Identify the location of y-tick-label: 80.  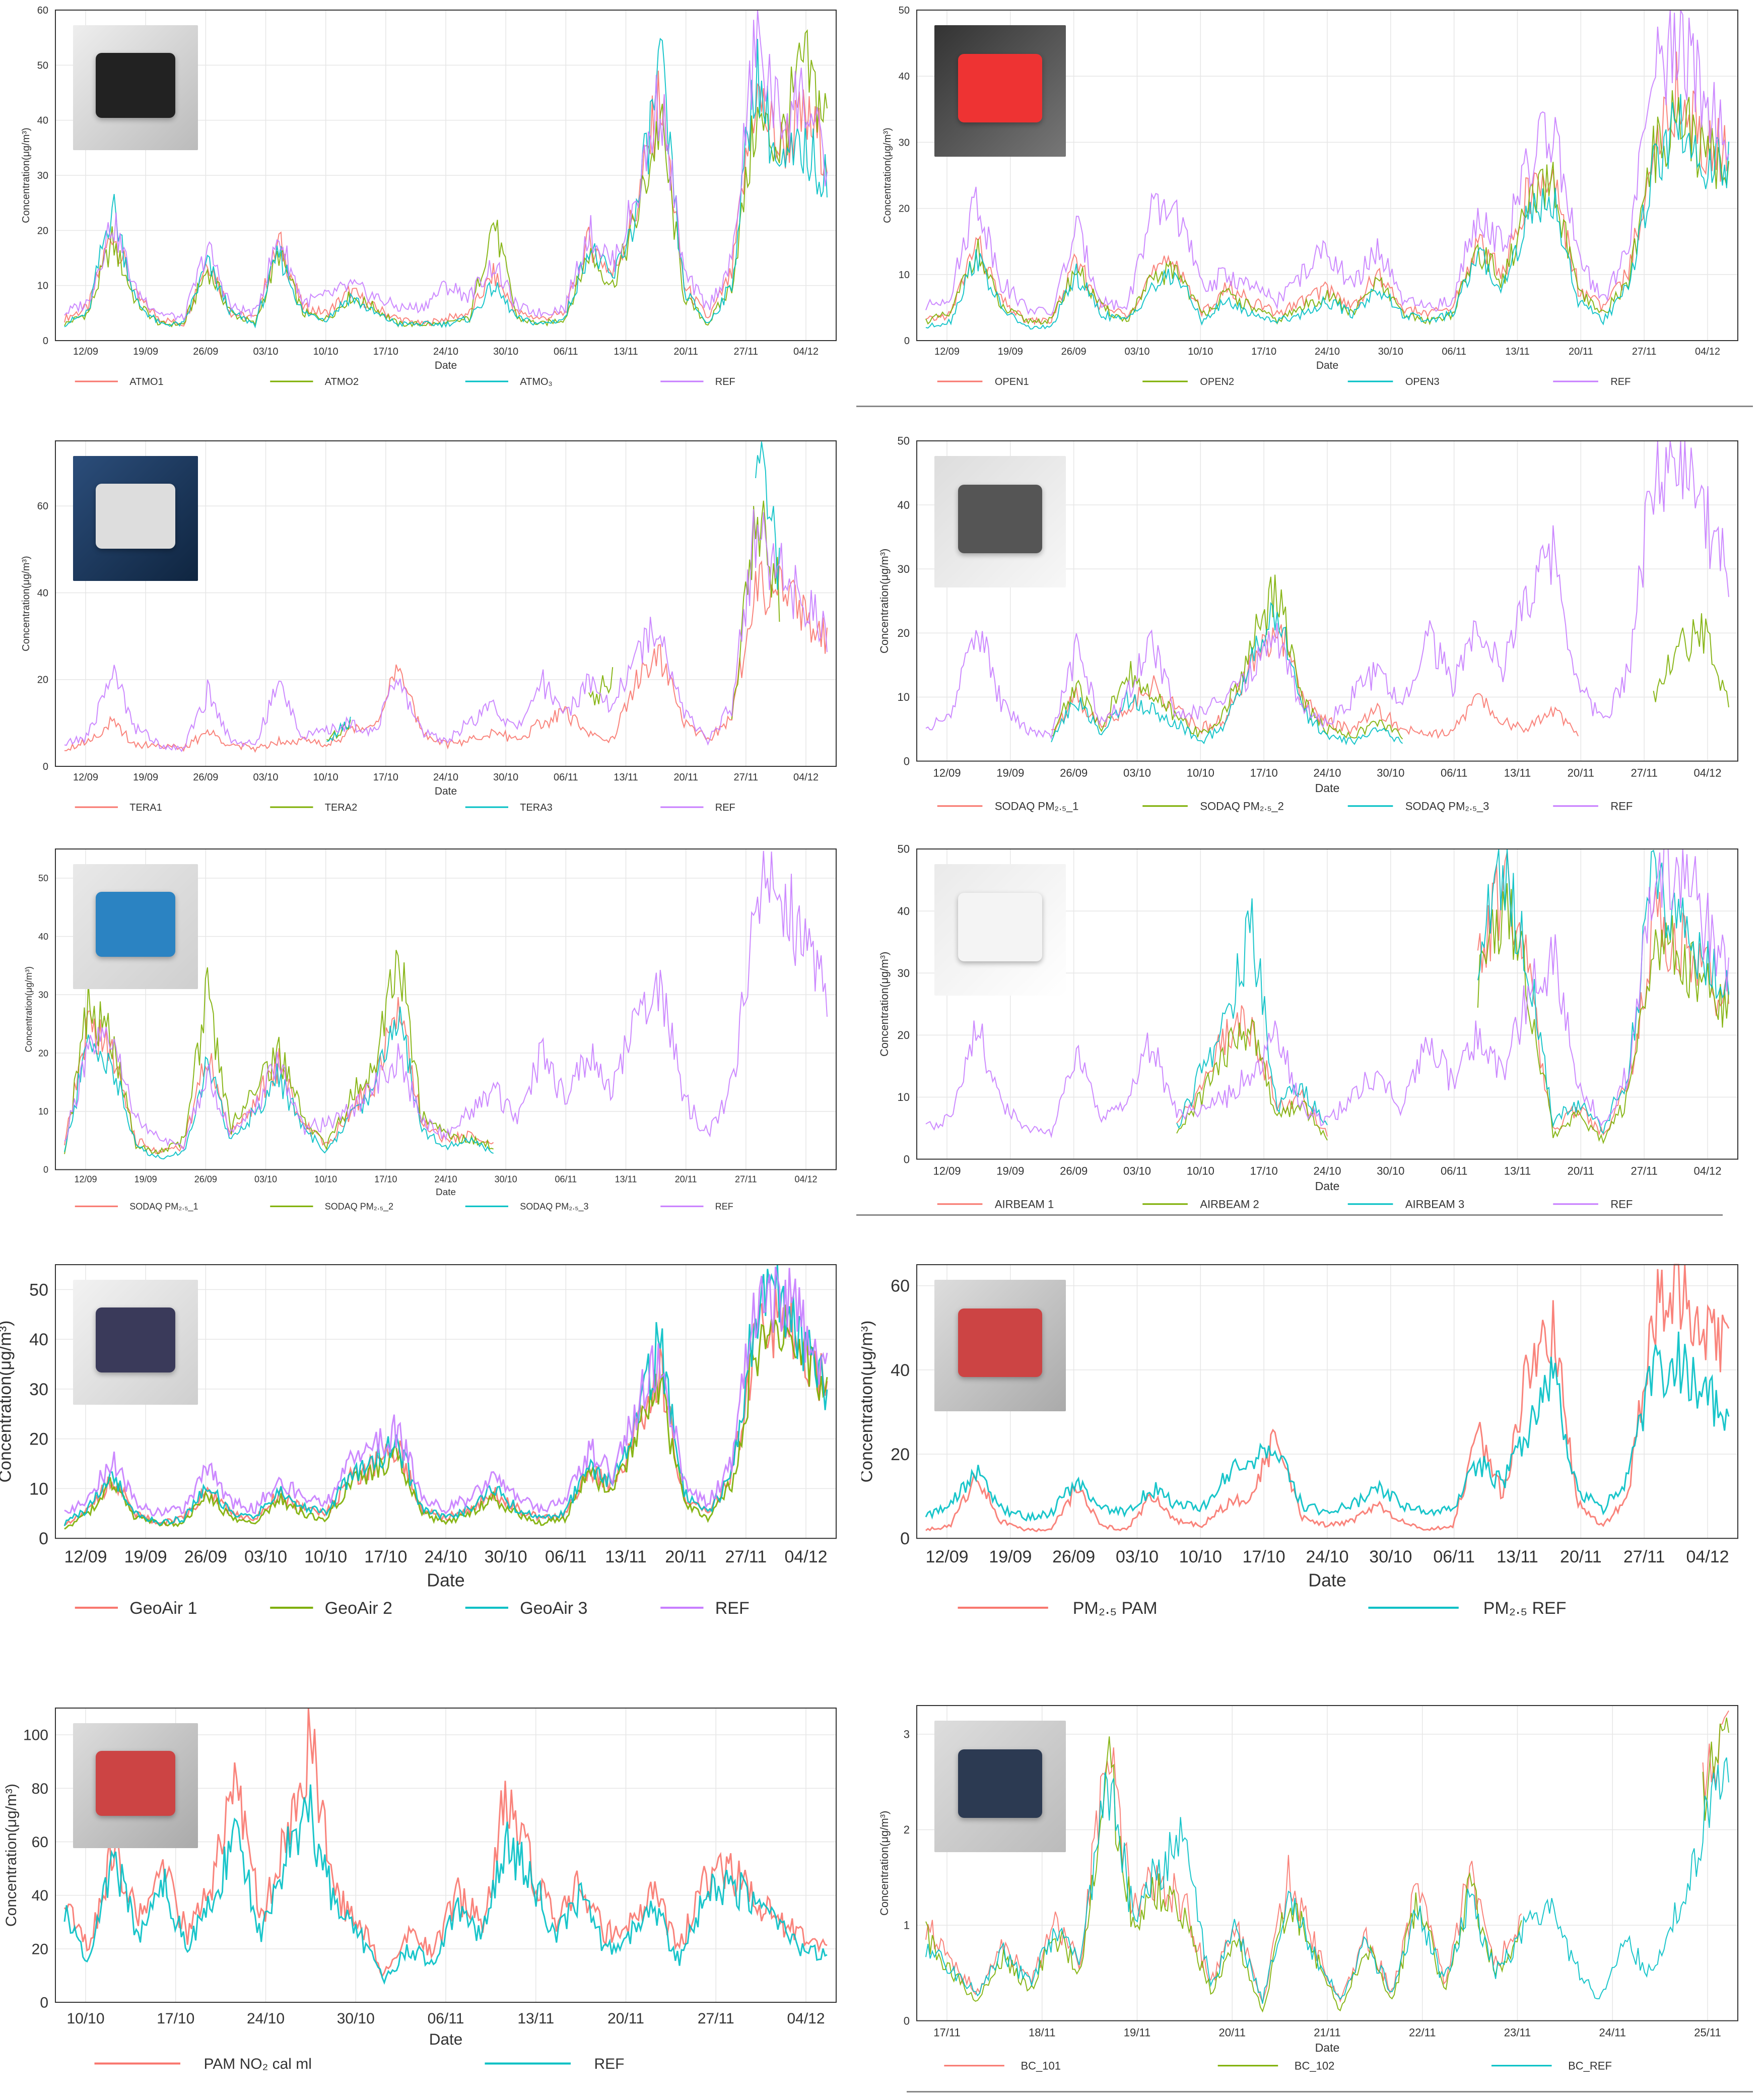
(40, 1789).